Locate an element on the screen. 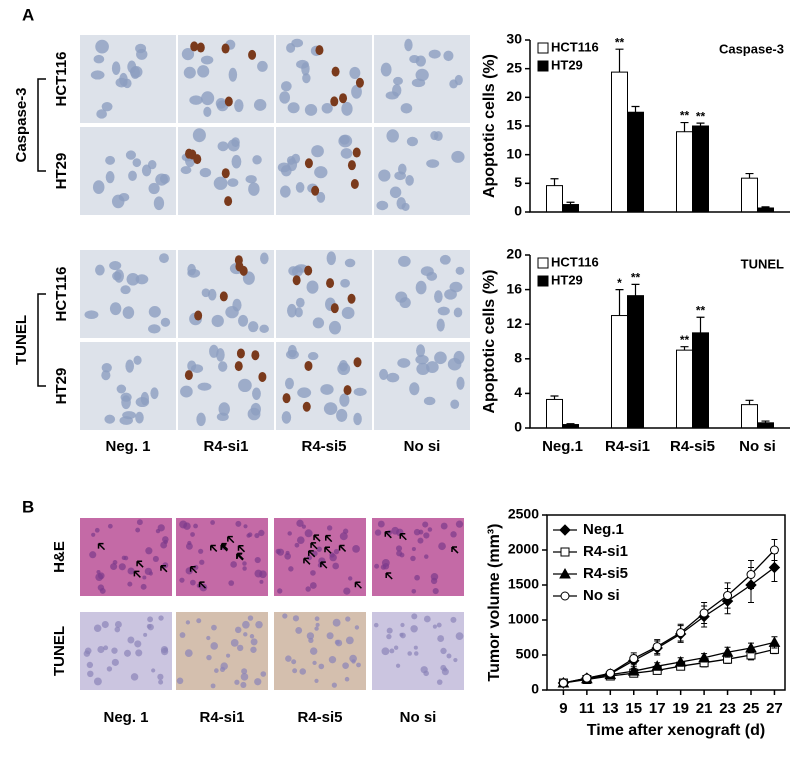 The width and height of the screenshot is (800, 762). x-tick-label: 23 is located at coordinates (727, 708).